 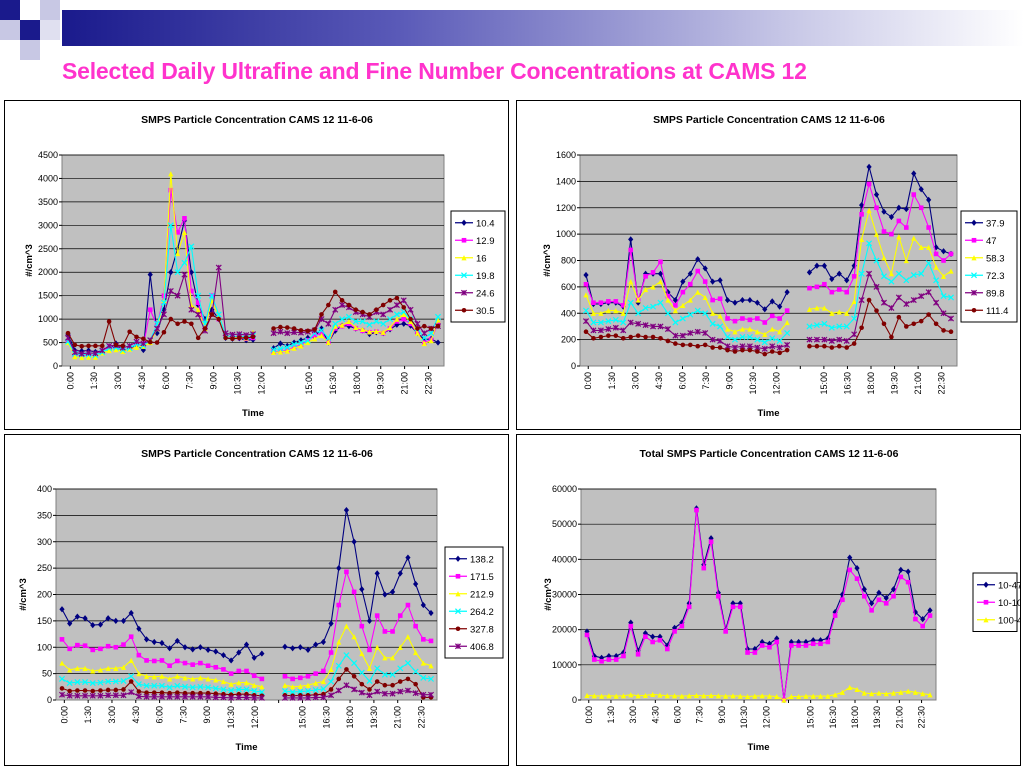 What do you see at coordinates (722, 715) in the screenshot?
I see `x-tick-label: 9:00` at bounding box center [722, 715].